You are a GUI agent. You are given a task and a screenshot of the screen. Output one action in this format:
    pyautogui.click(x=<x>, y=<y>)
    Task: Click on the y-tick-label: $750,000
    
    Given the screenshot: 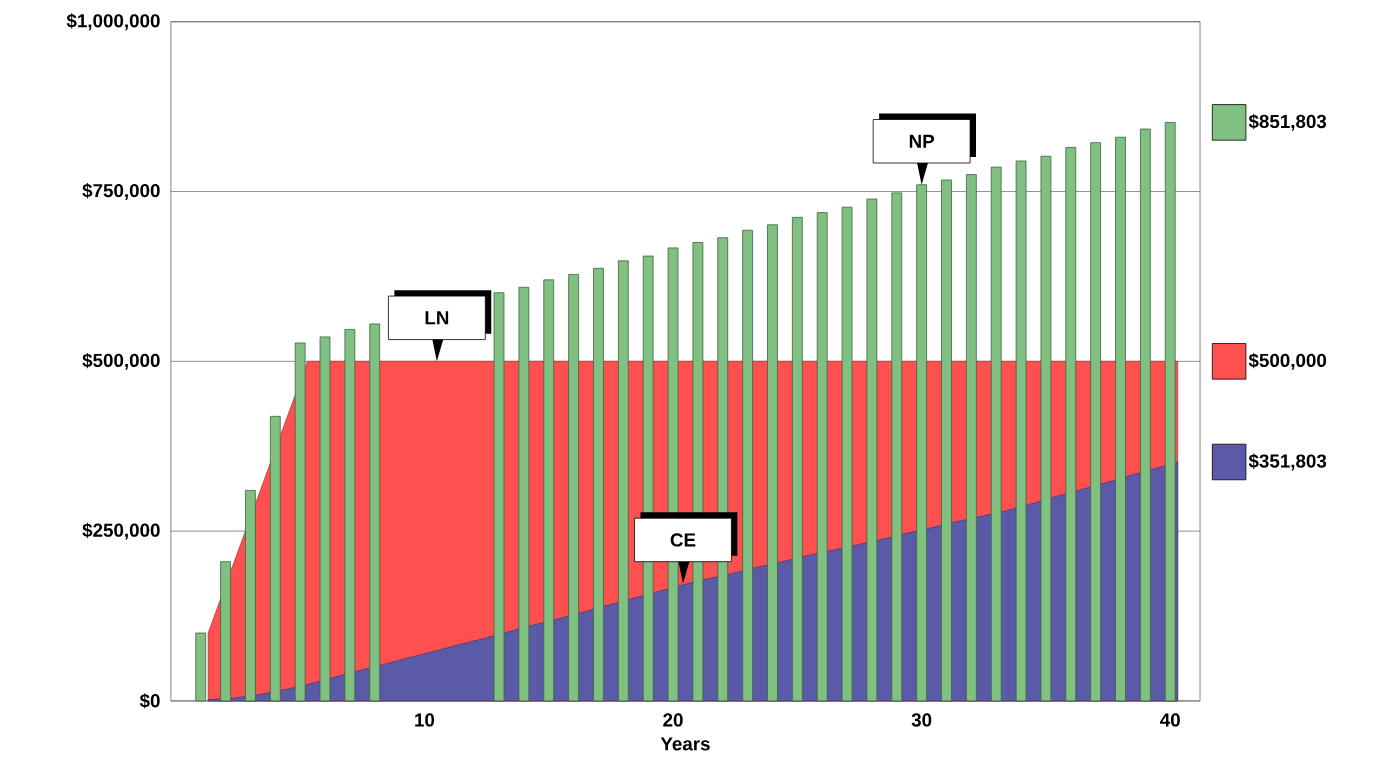 What is the action you would take?
    pyautogui.click(x=121, y=191)
    